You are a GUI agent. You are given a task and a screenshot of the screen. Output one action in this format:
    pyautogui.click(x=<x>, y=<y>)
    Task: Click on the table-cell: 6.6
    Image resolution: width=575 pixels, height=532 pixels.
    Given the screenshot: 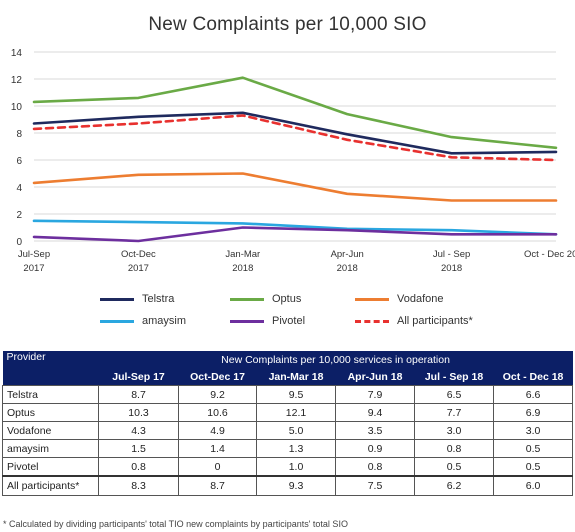 What is the action you would take?
    pyautogui.click(x=533, y=394)
    